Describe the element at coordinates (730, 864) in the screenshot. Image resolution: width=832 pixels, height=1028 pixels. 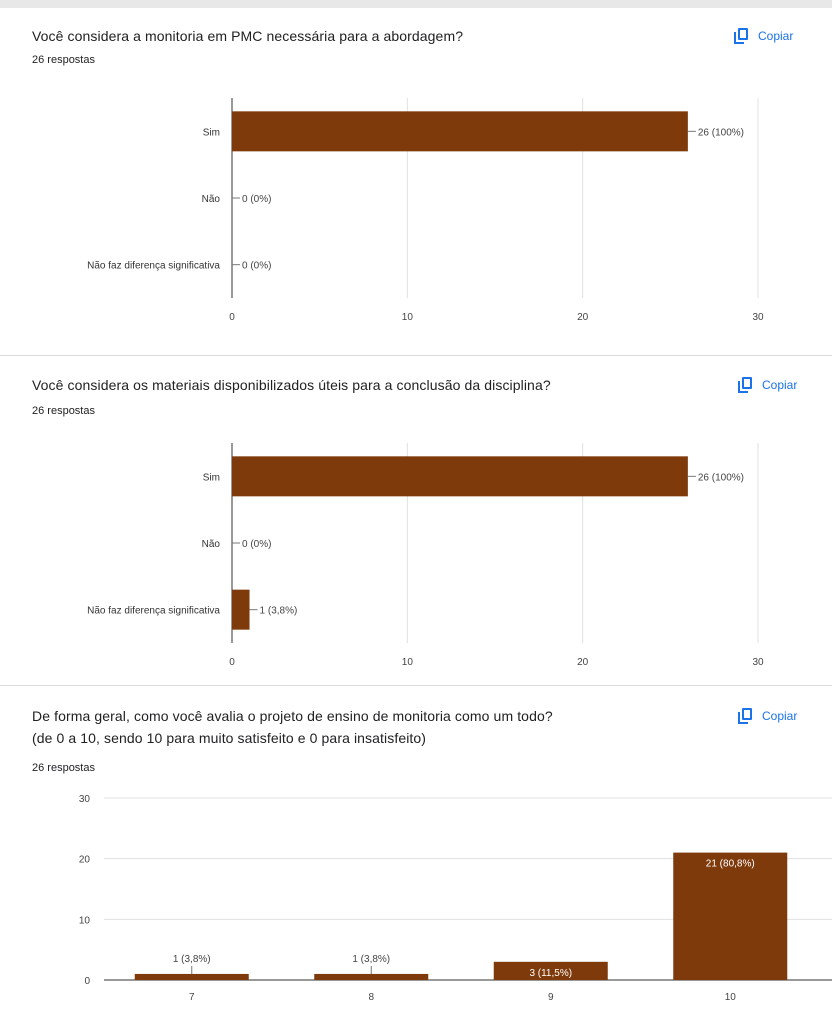
I see `data-label: 21 (80,8%)` at that location.